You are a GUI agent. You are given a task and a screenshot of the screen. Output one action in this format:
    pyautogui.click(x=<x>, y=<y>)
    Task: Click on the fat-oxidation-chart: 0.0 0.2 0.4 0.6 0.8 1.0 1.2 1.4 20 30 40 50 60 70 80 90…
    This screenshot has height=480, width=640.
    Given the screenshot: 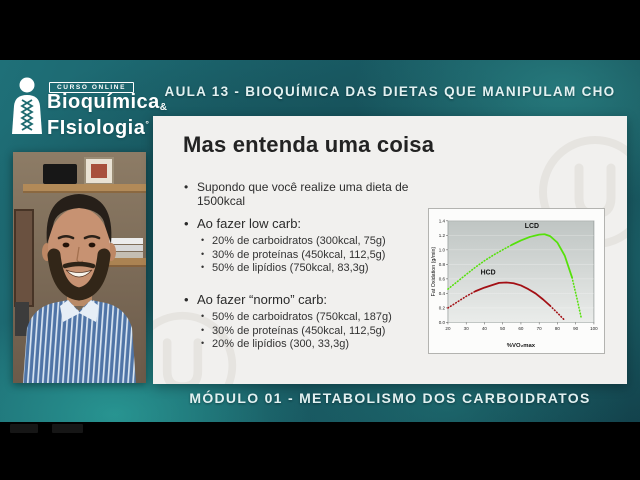 What is the action you would take?
    pyautogui.click(x=516, y=281)
    